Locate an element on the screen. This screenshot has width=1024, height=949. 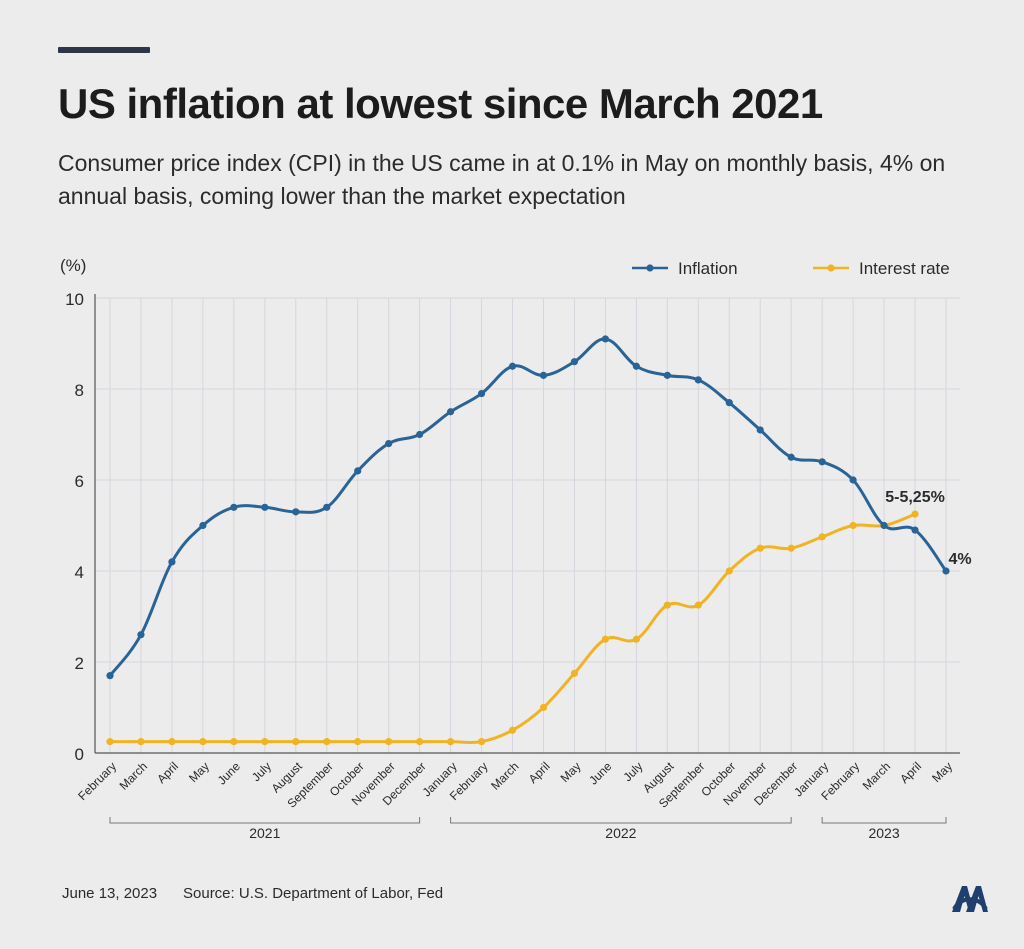
y-tick-label: 0 is located at coordinates (79, 754).